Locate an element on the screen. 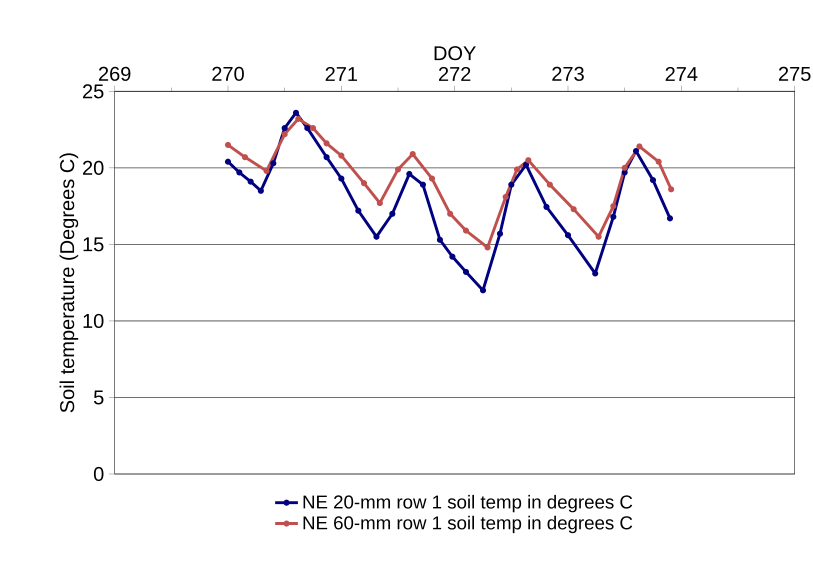  x-tick-label: 271 is located at coordinates (342, 73).